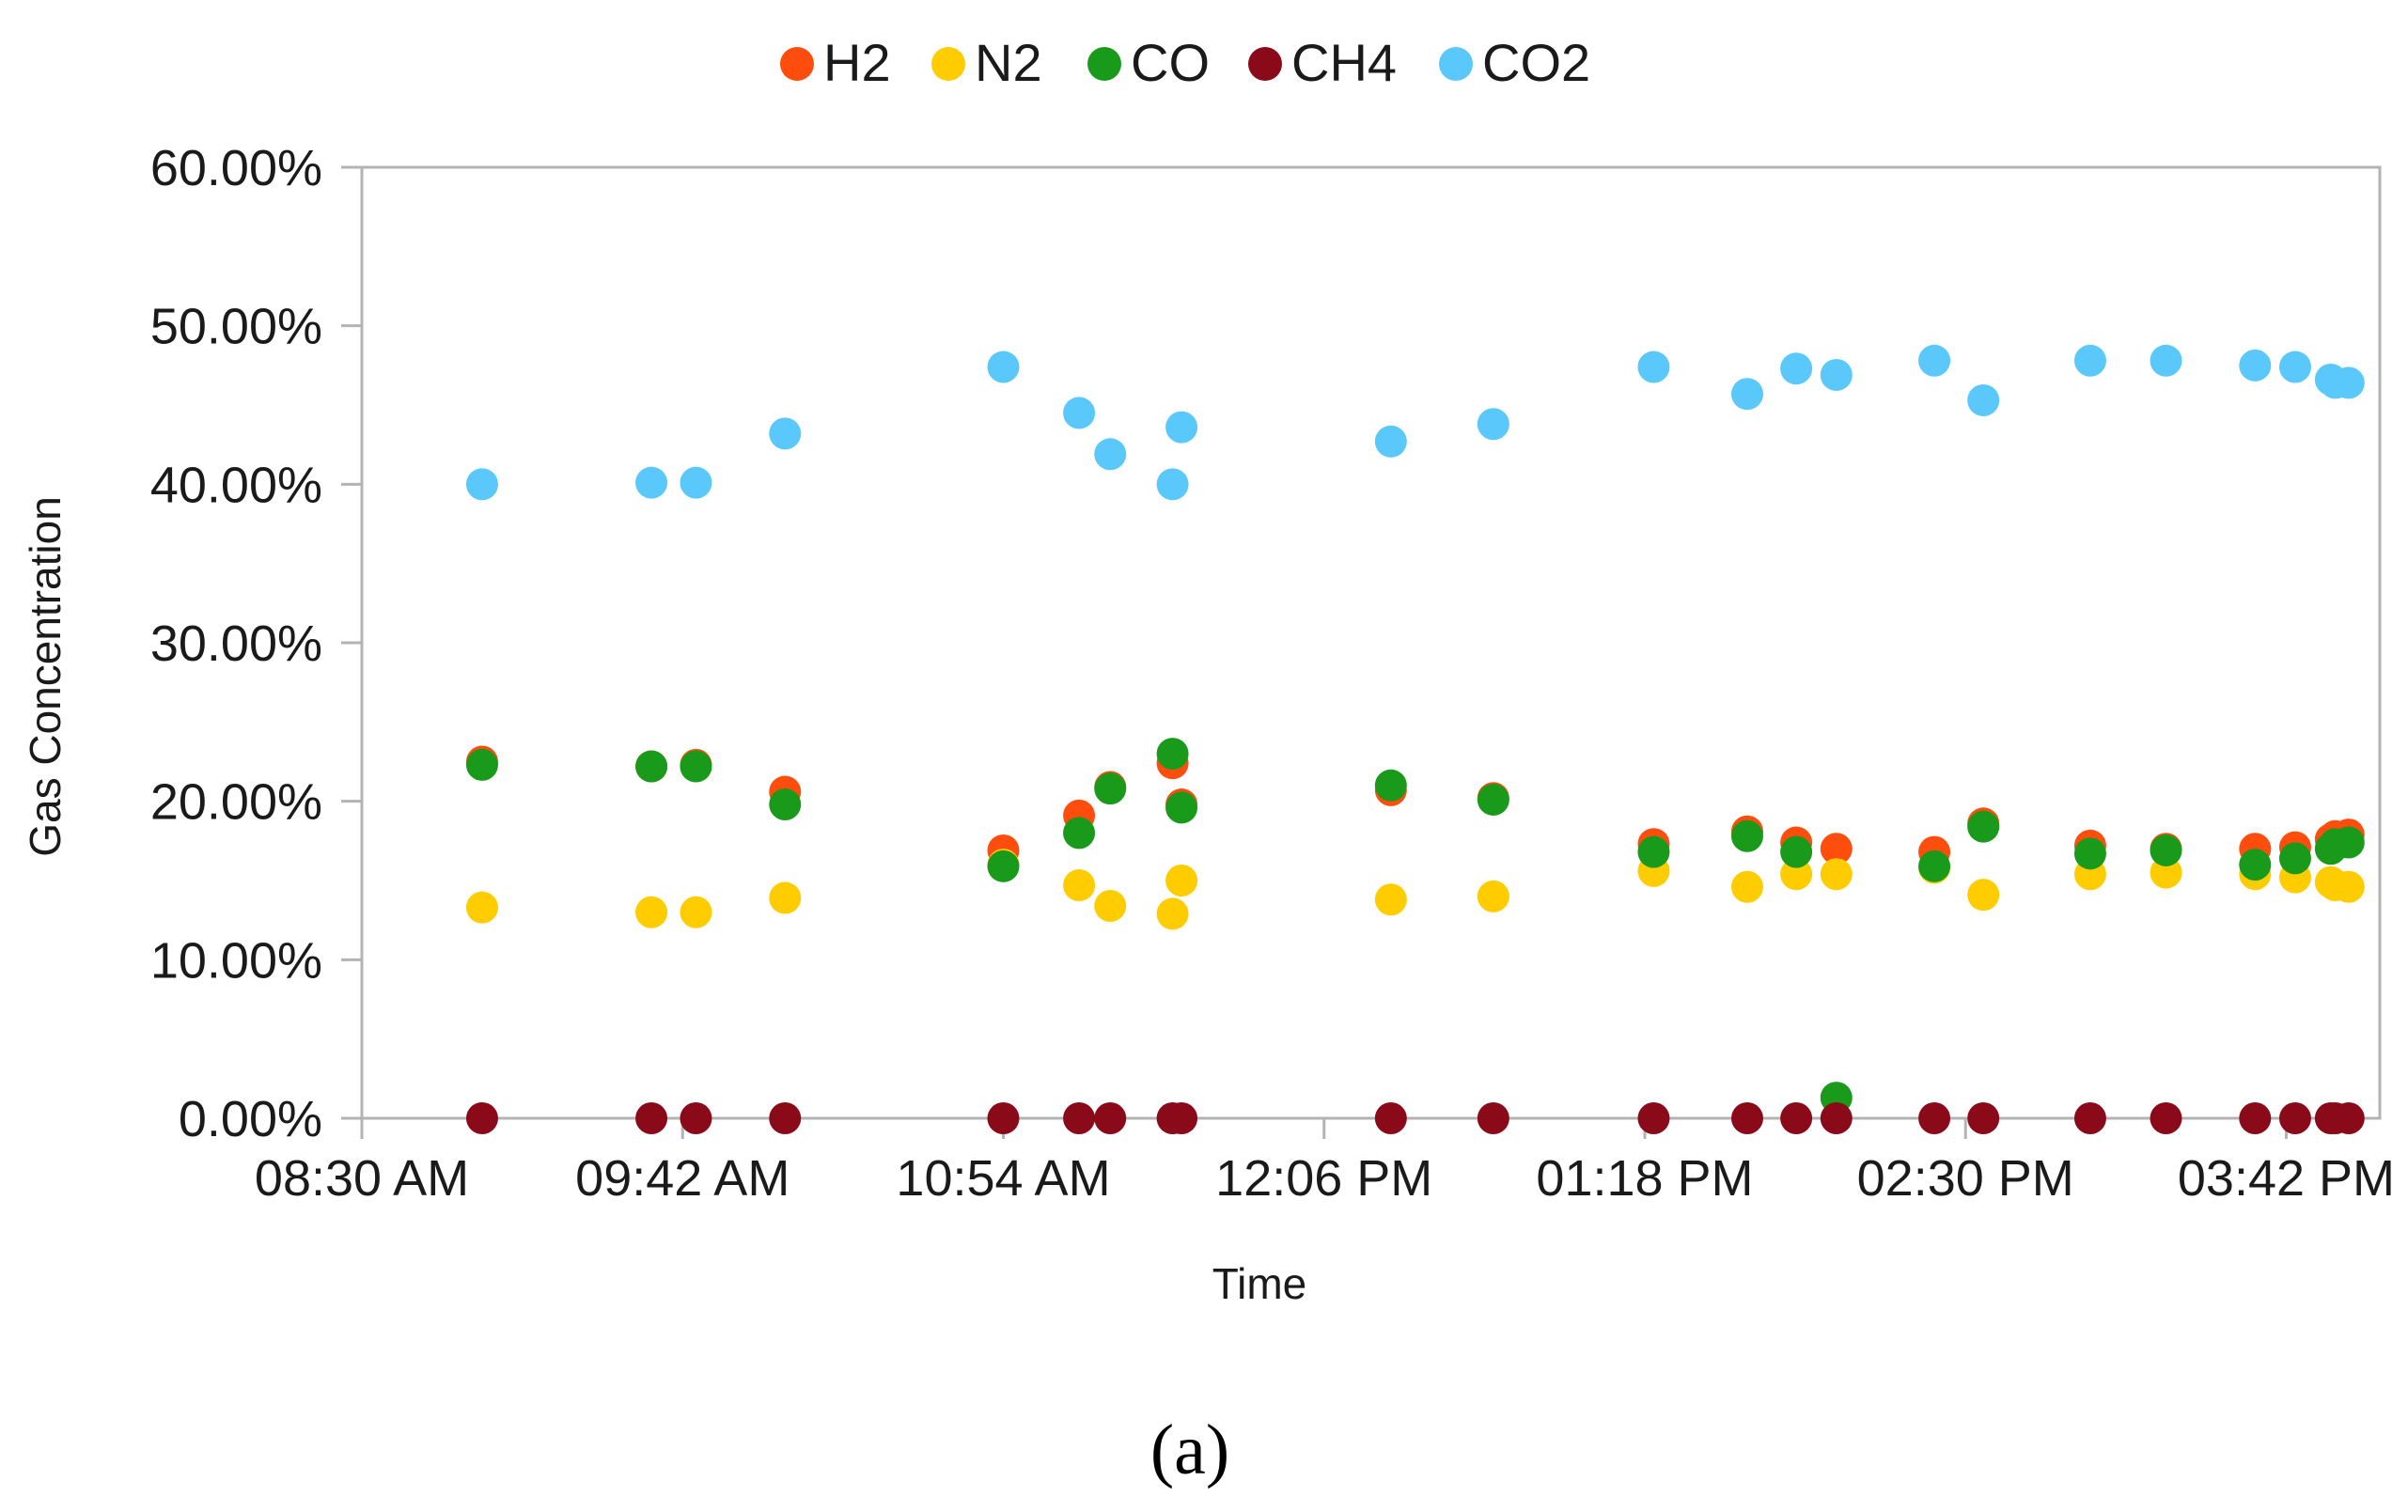 The width and height of the screenshot is (2408, 1512). What do you see at coordinates (1003, 1178) in the screenshot?
I see `x-tick-label: 10:54 AM` at bounding box center [1003, 1178].